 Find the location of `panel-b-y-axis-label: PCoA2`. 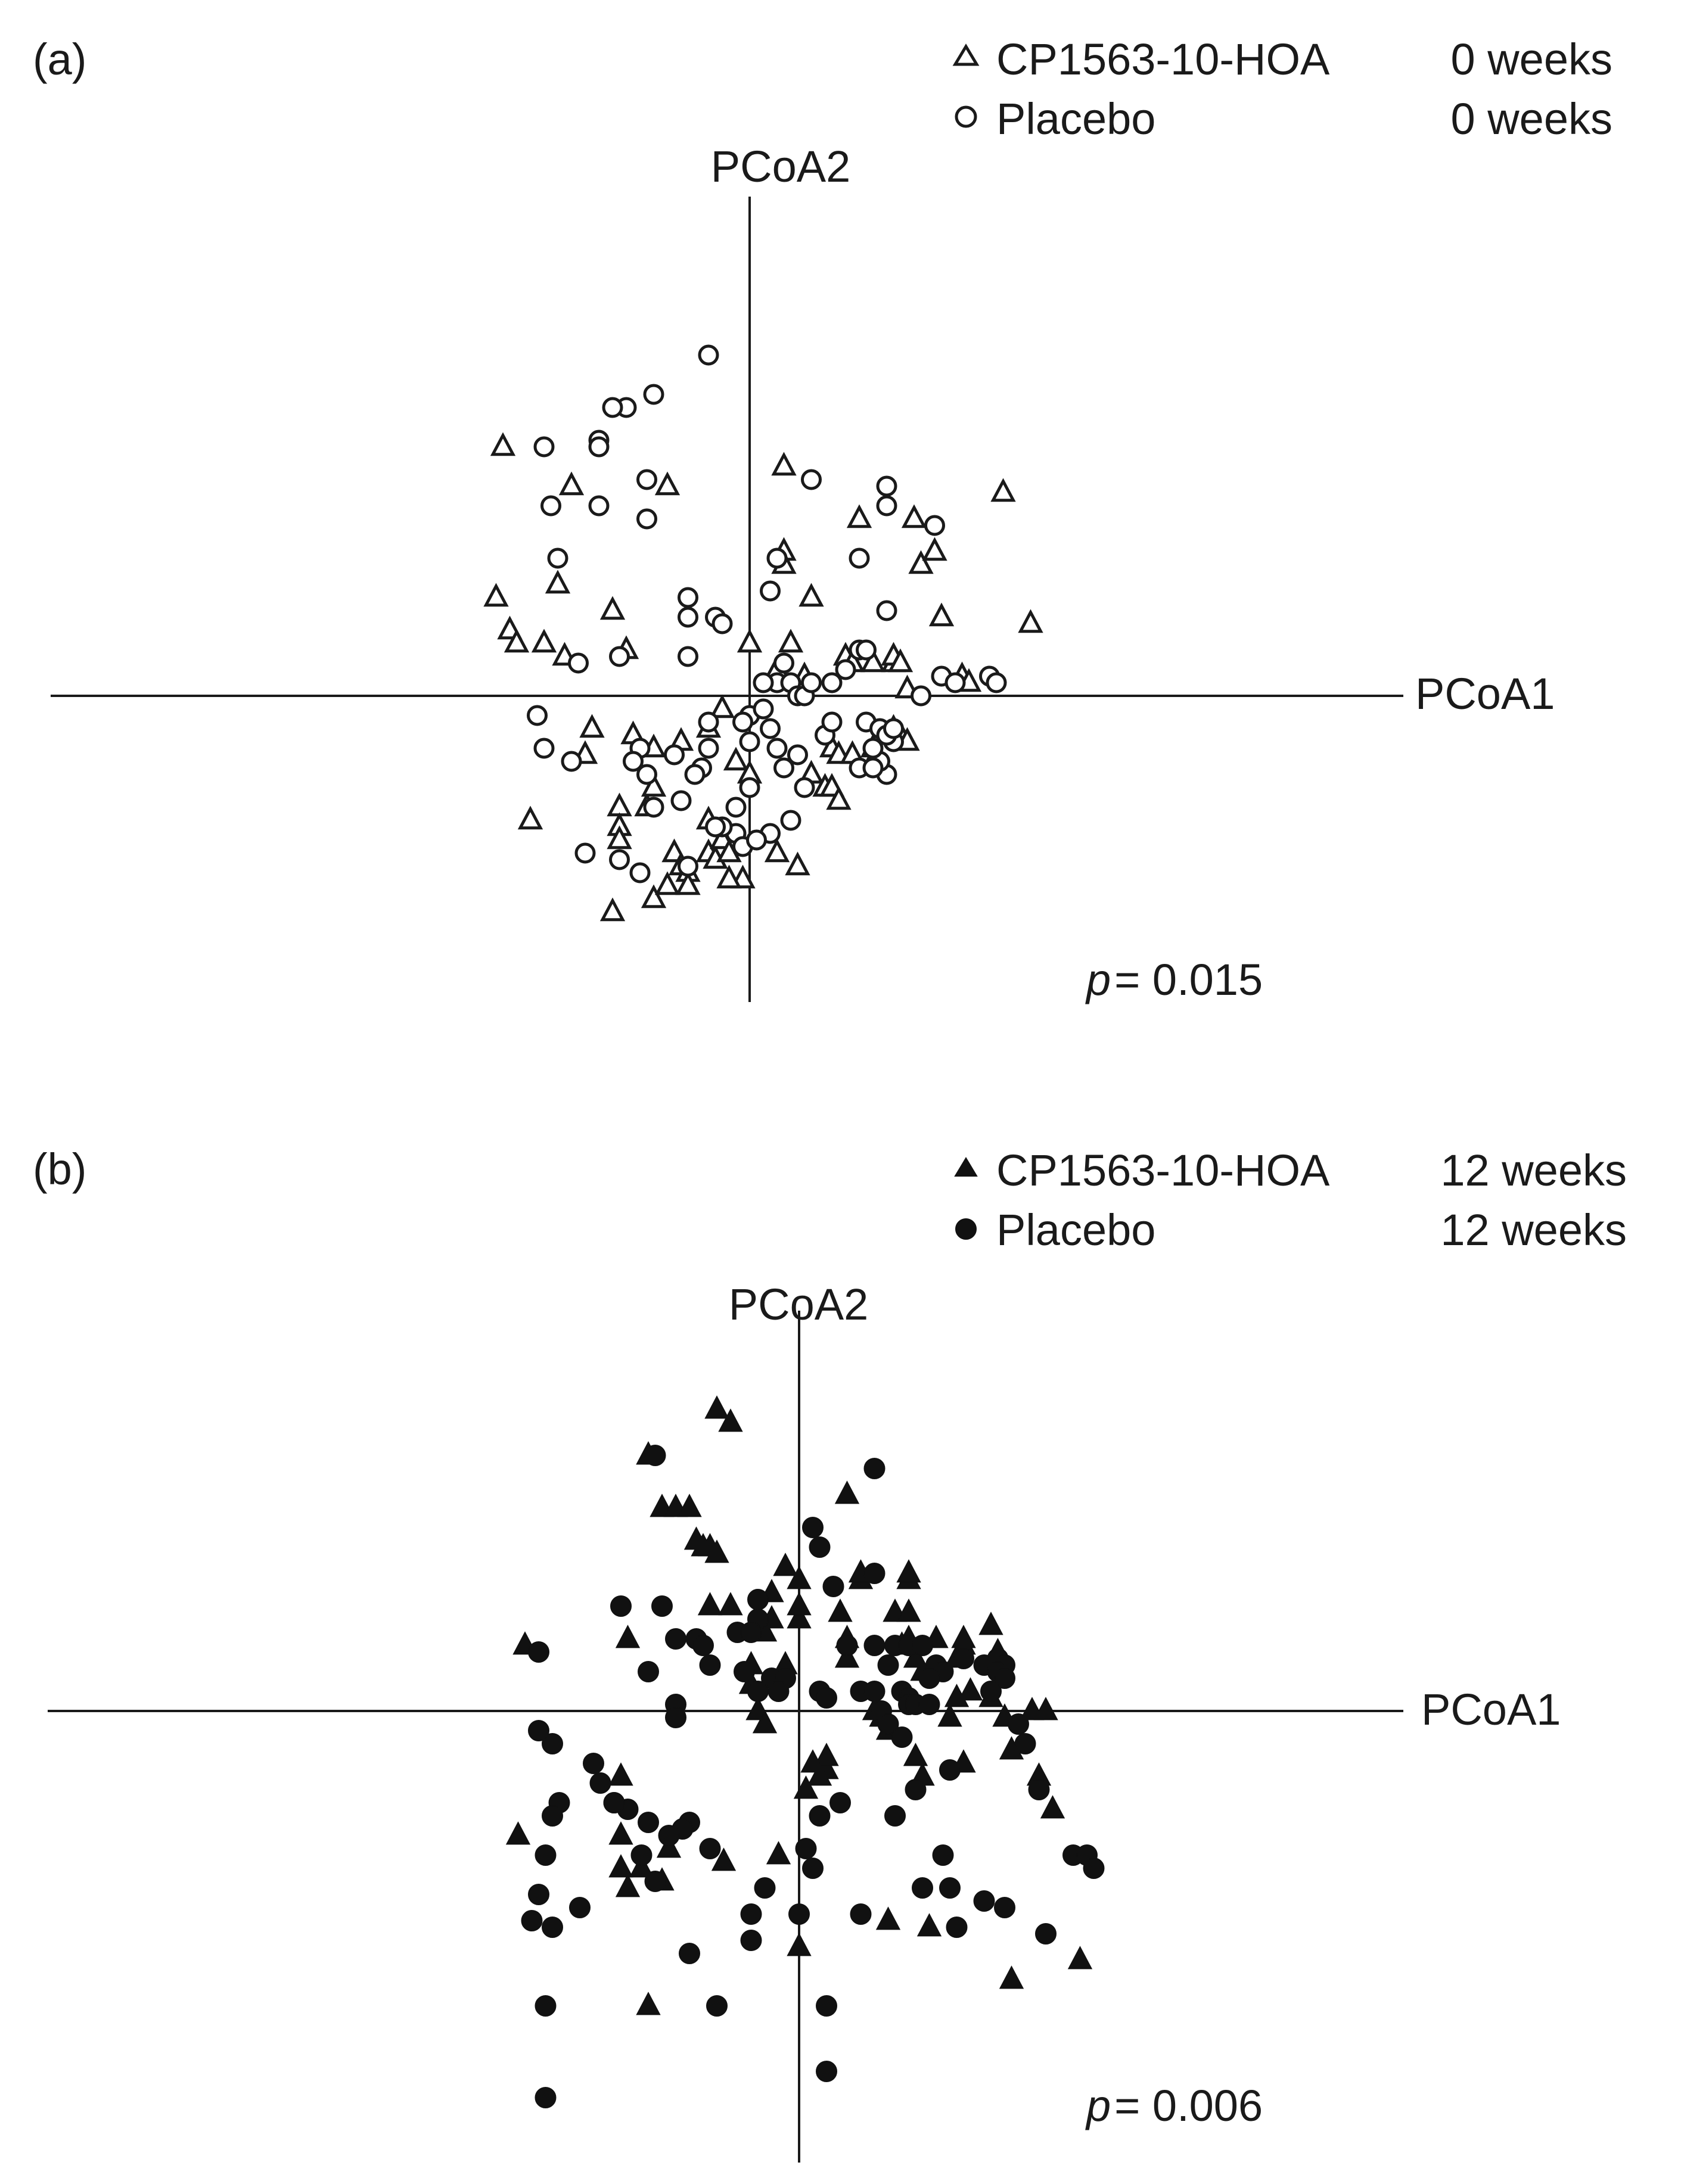

panel-b-y-axis-label: PCoA2 is located at coordinates (798, 1304).